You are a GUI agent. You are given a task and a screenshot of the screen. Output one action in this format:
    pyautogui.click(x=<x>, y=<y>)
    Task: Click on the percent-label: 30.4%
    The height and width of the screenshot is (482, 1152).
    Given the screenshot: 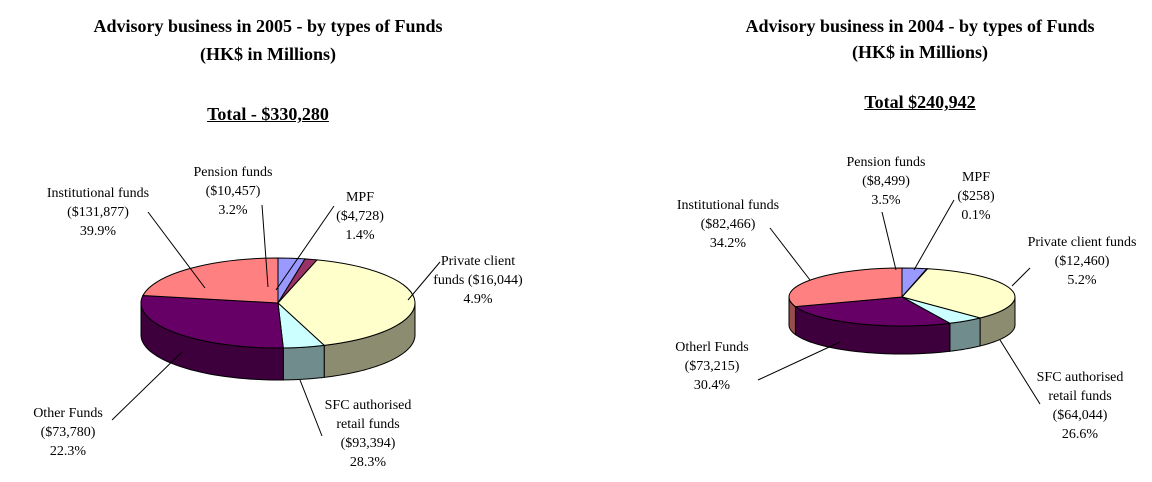 What is the action you would take?
    pyautogui.click(x=712, y=385)
    